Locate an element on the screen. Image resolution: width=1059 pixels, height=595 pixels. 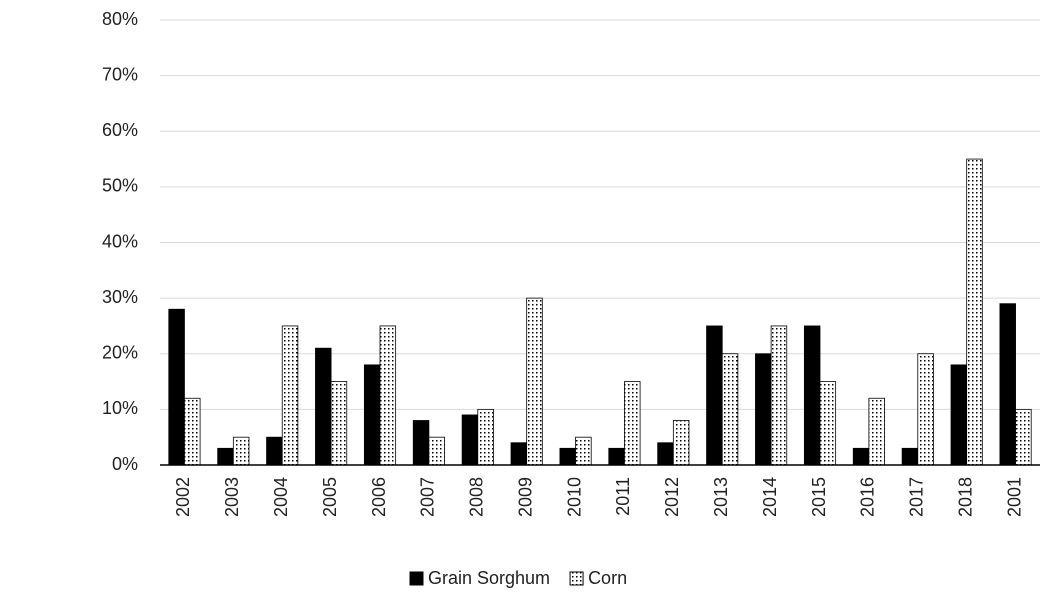
x-tick-label: 2014 is located at coordinates (770, 497).